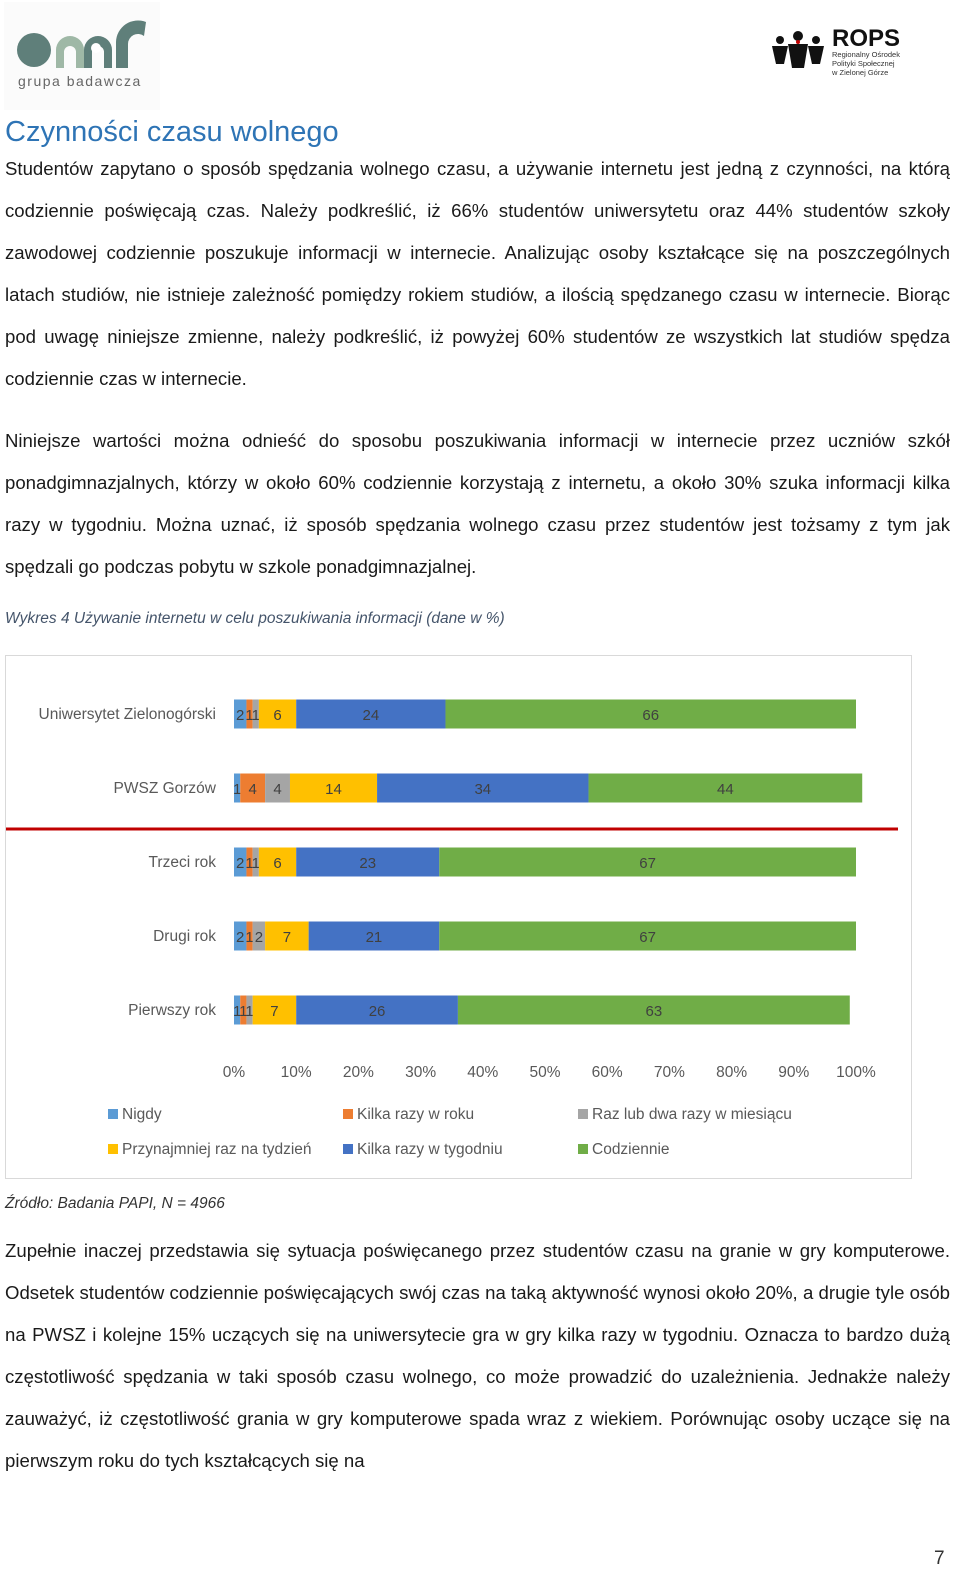 This screenshot has height=1595, width=960. What do you see at coordinates (142, 1114) in the screenshot?
I see `legend-label: Nigdy` at bounding box center [142, 1114].